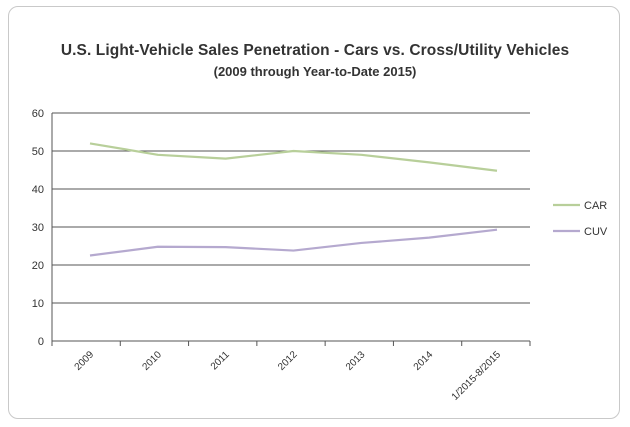  I want to click on x-axis-ticks: 2009 2010 2011 2012 2013 2014 1/2015-8/2015, so click(291, 372).